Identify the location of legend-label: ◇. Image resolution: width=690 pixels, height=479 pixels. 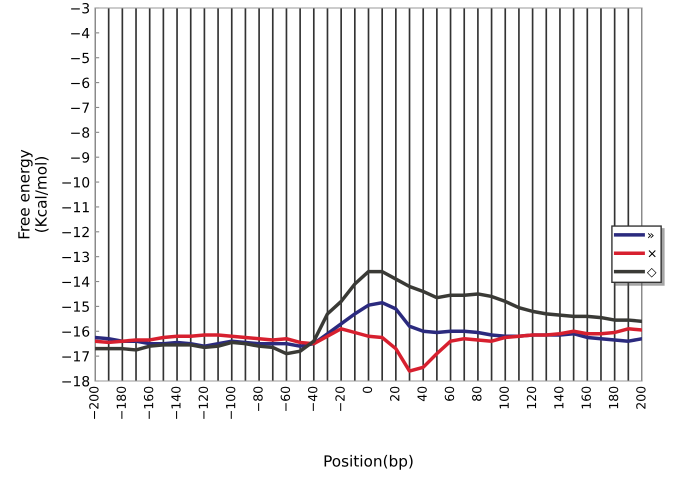
(651, 273).